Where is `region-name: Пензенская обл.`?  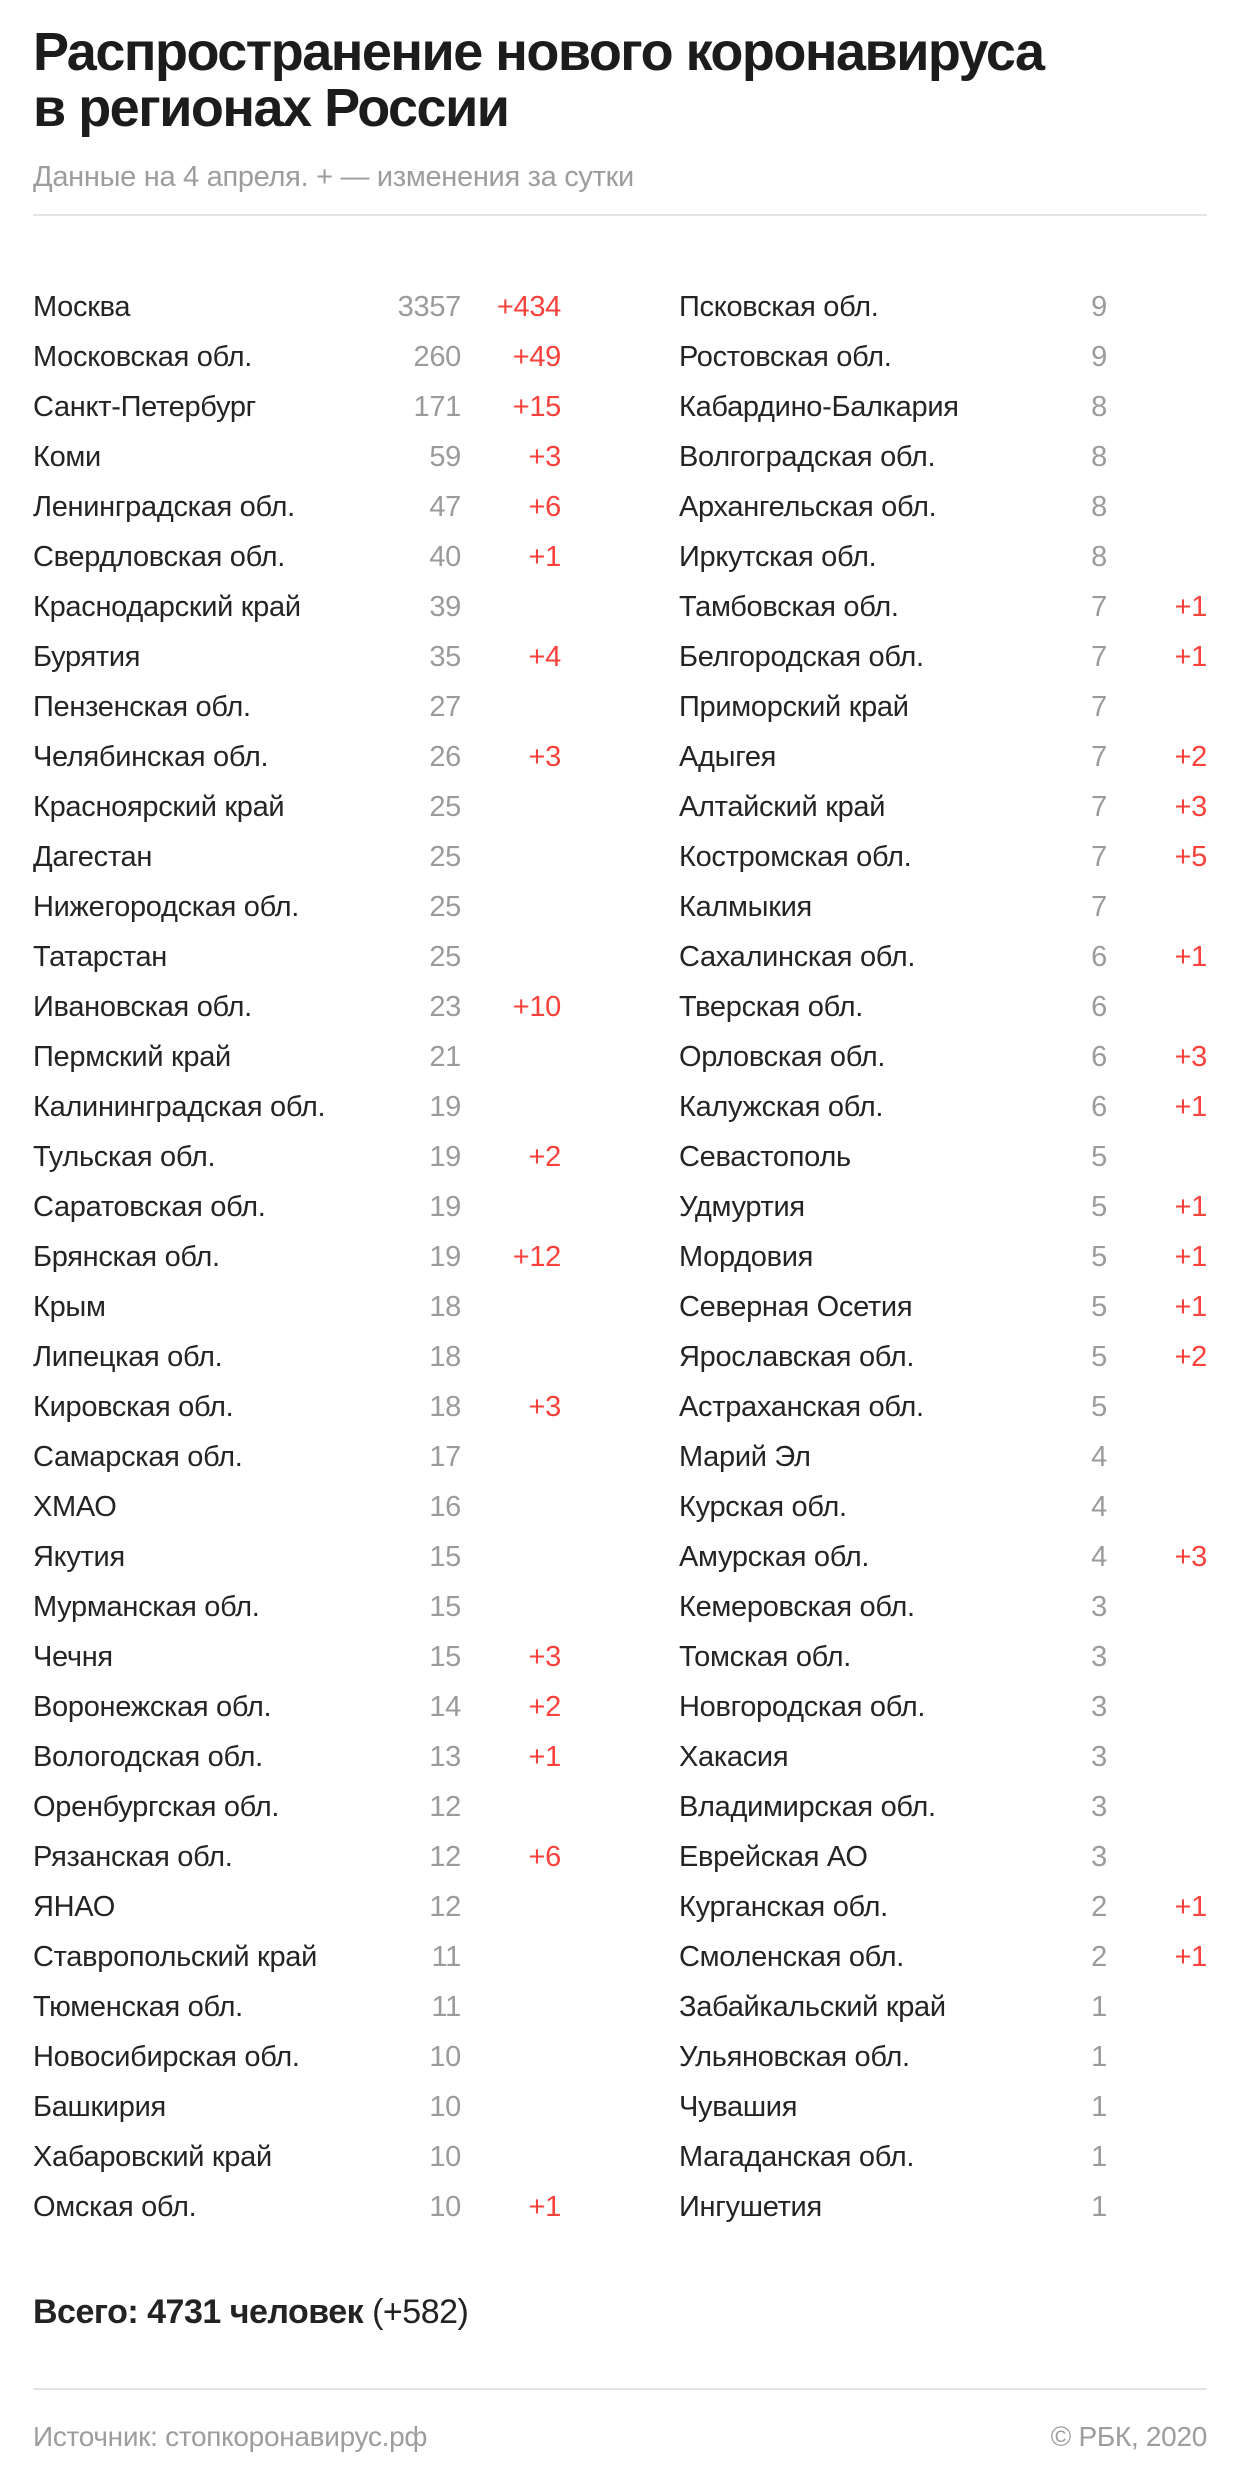 region-name: Пензенская обл. is located at coordinates (142, 707).